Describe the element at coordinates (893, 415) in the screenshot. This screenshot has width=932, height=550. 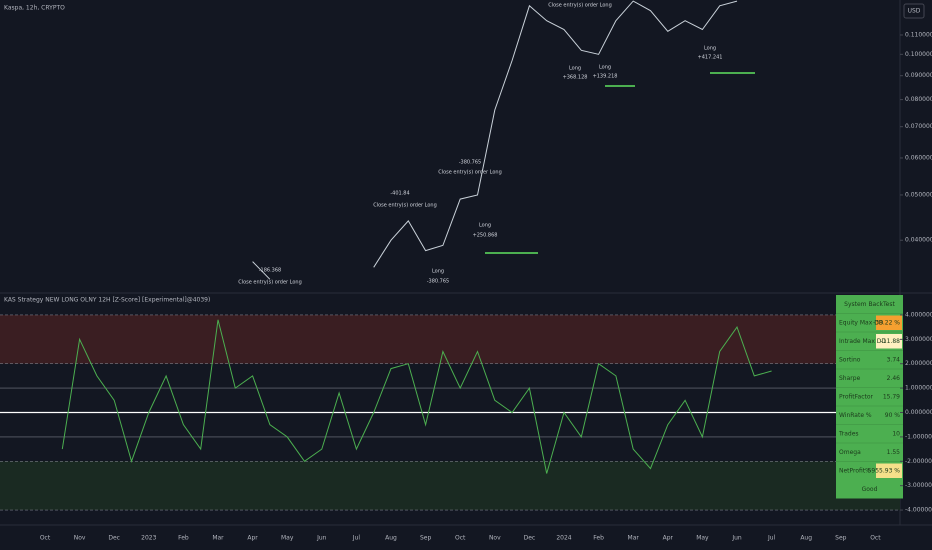
I see `row-value: 90 %` at that location.